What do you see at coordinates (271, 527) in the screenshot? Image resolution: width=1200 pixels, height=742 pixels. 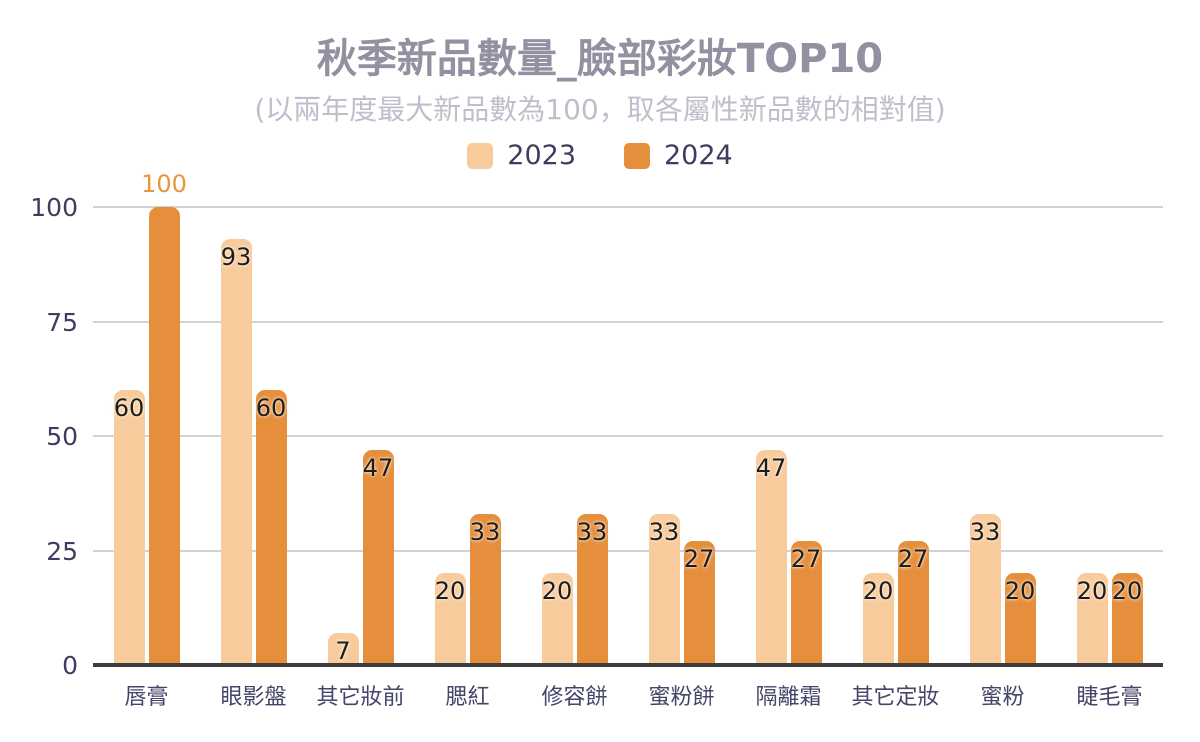 I see `bar-2024-2: 60` at bounding box center [271, 527].